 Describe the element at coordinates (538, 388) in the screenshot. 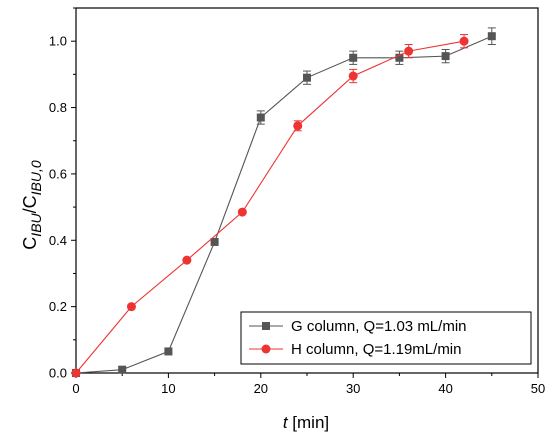

I see `x-tick-label: 50` at that location.